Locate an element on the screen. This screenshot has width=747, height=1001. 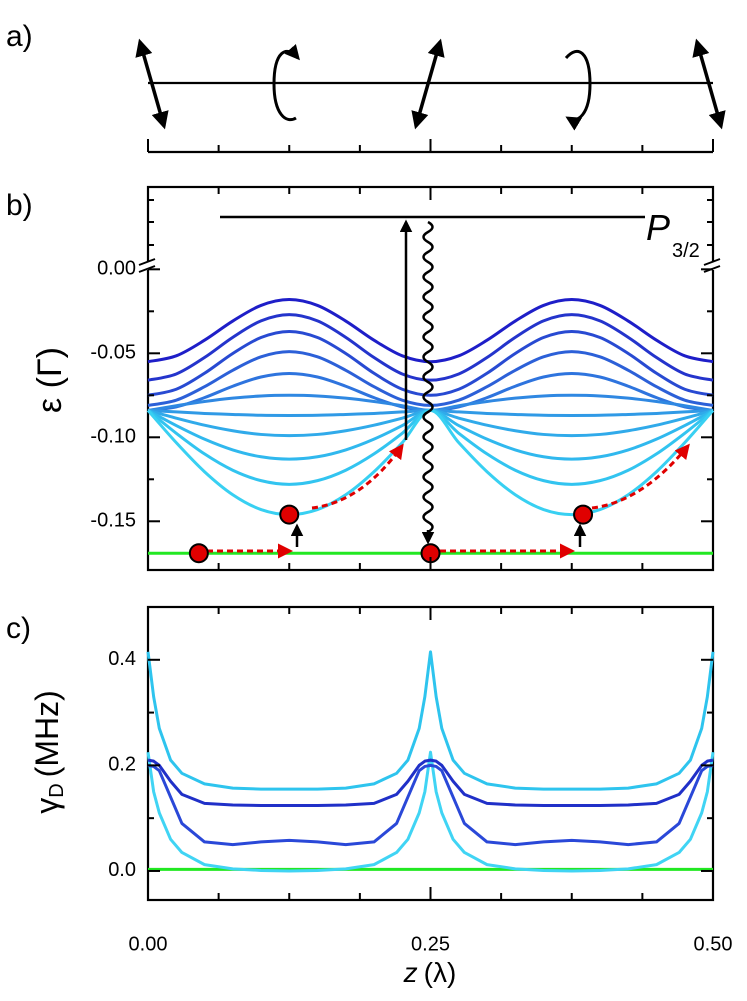
y-label-symbol: γ is located at coordinates (47, 806).